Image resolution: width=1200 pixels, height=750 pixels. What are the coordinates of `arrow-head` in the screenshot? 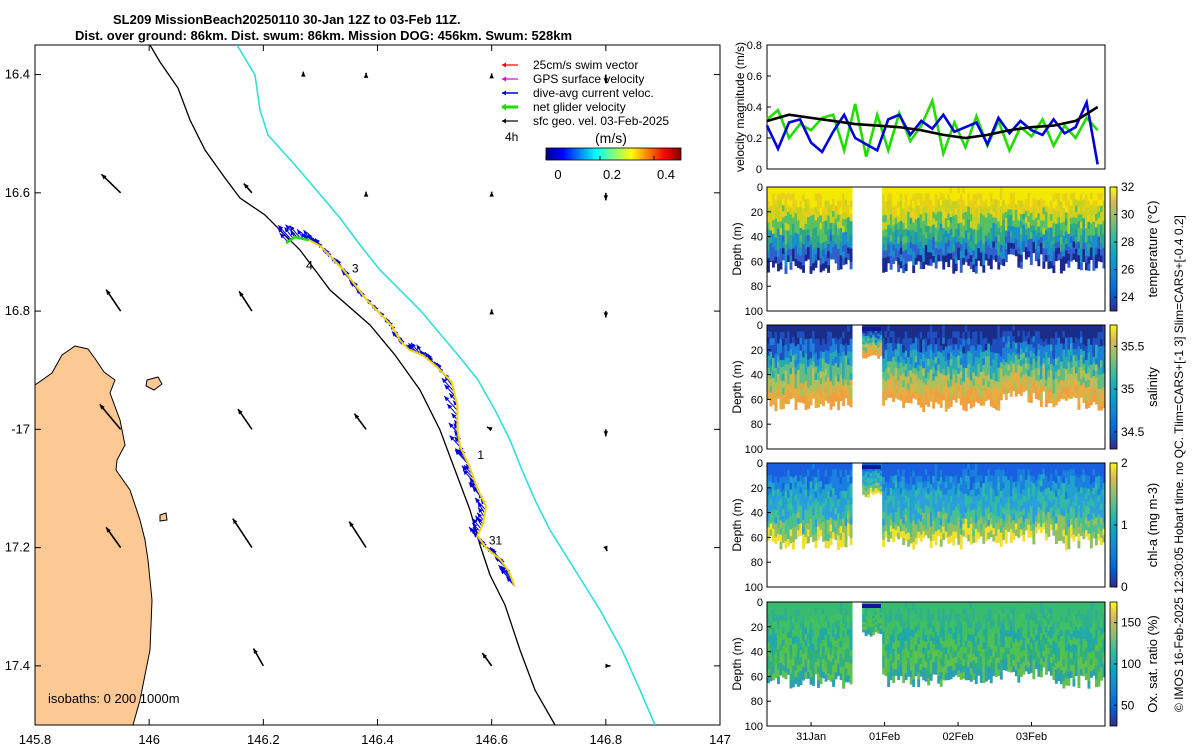 It's located at (444, 381).